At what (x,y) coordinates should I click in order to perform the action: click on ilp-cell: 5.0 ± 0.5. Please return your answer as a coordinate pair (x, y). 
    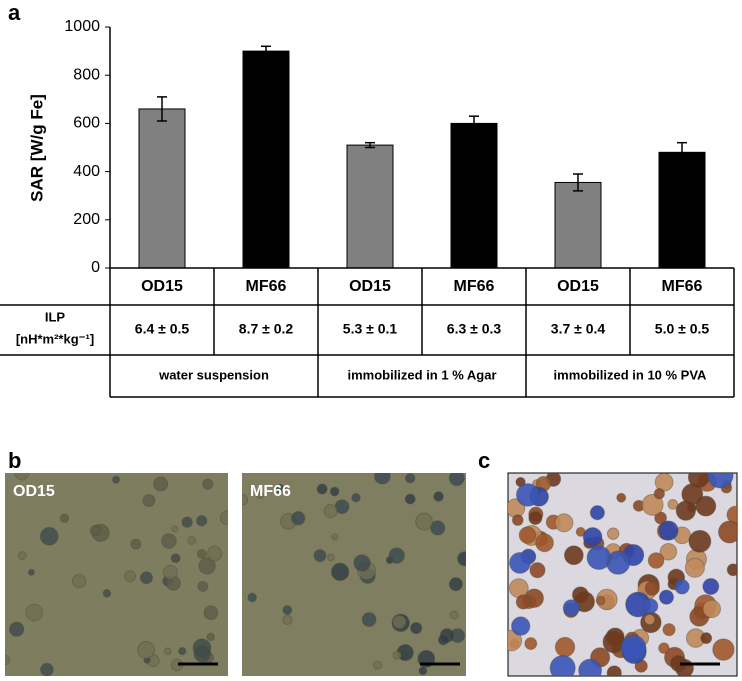
    Looking at the image, I should click on (682, 329).